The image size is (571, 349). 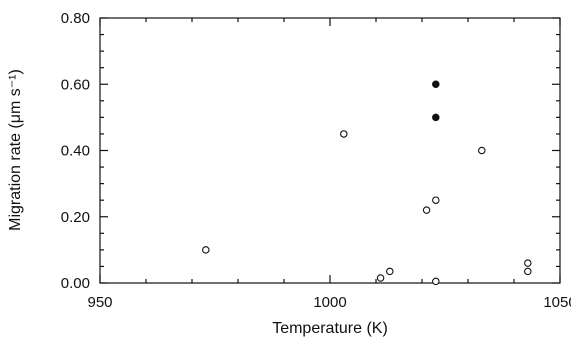 What do you see at coordinates (75, 217) in the screenshot?
I see `y-tick-label: 0.20` at bounding box center [75, 217].